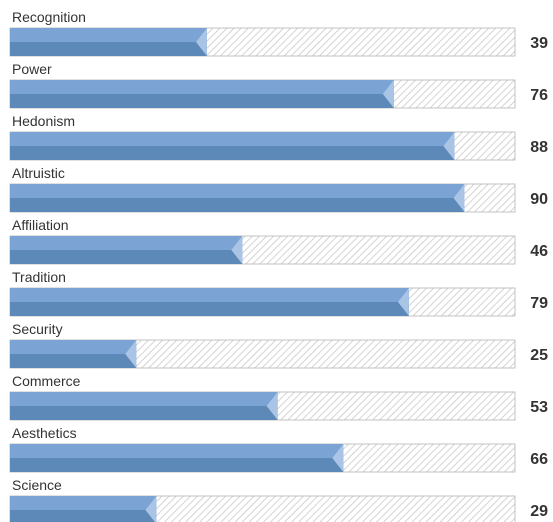 The height and width of the screenshot is (522, 553). What do you see at coordinates (49, 17) in the screenshot?
I see `category-label: Recognition` at bounding box center [49, 17].